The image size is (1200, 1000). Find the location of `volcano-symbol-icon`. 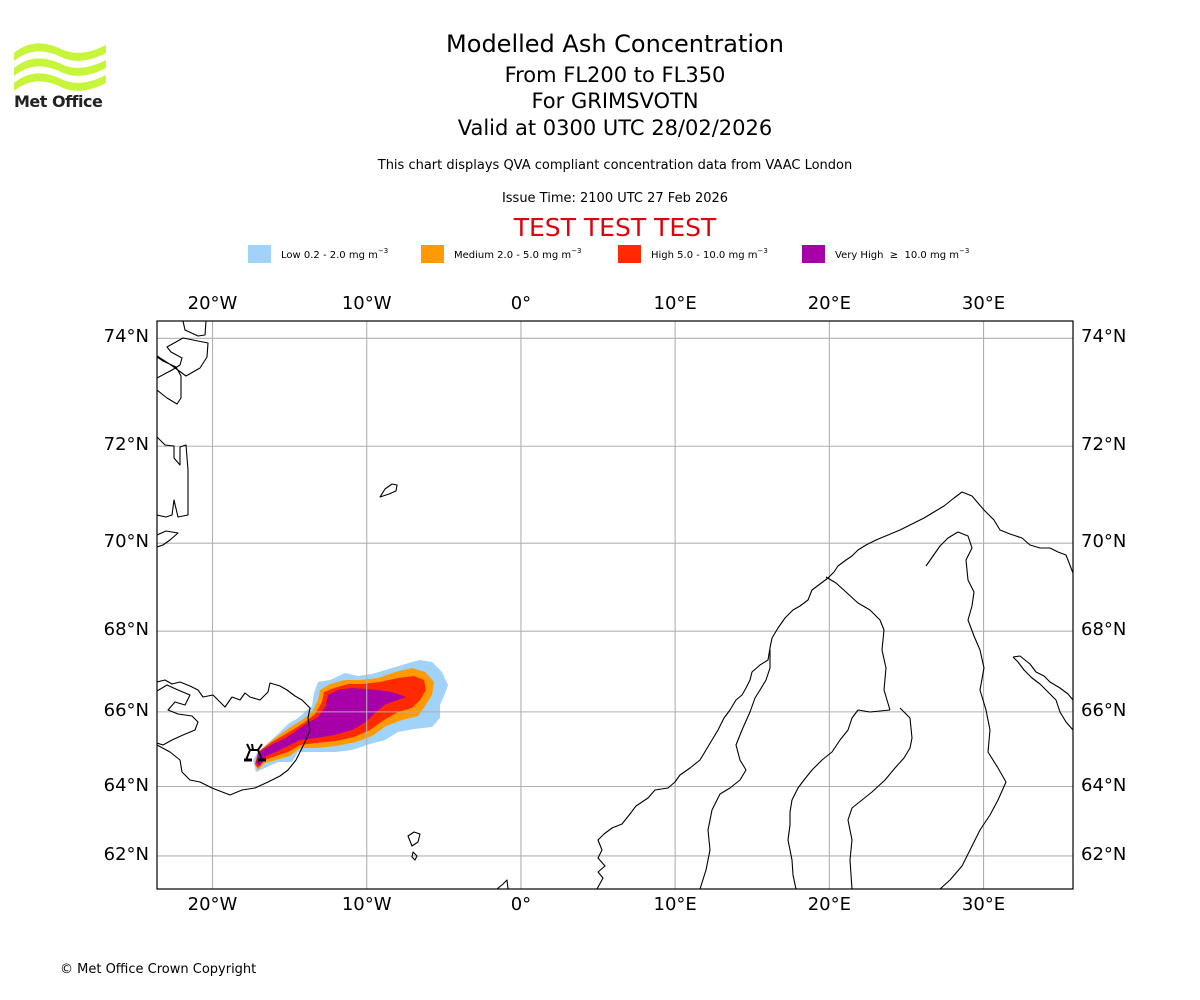

volcano-symbol-icon is located at coordinates (255, 752).